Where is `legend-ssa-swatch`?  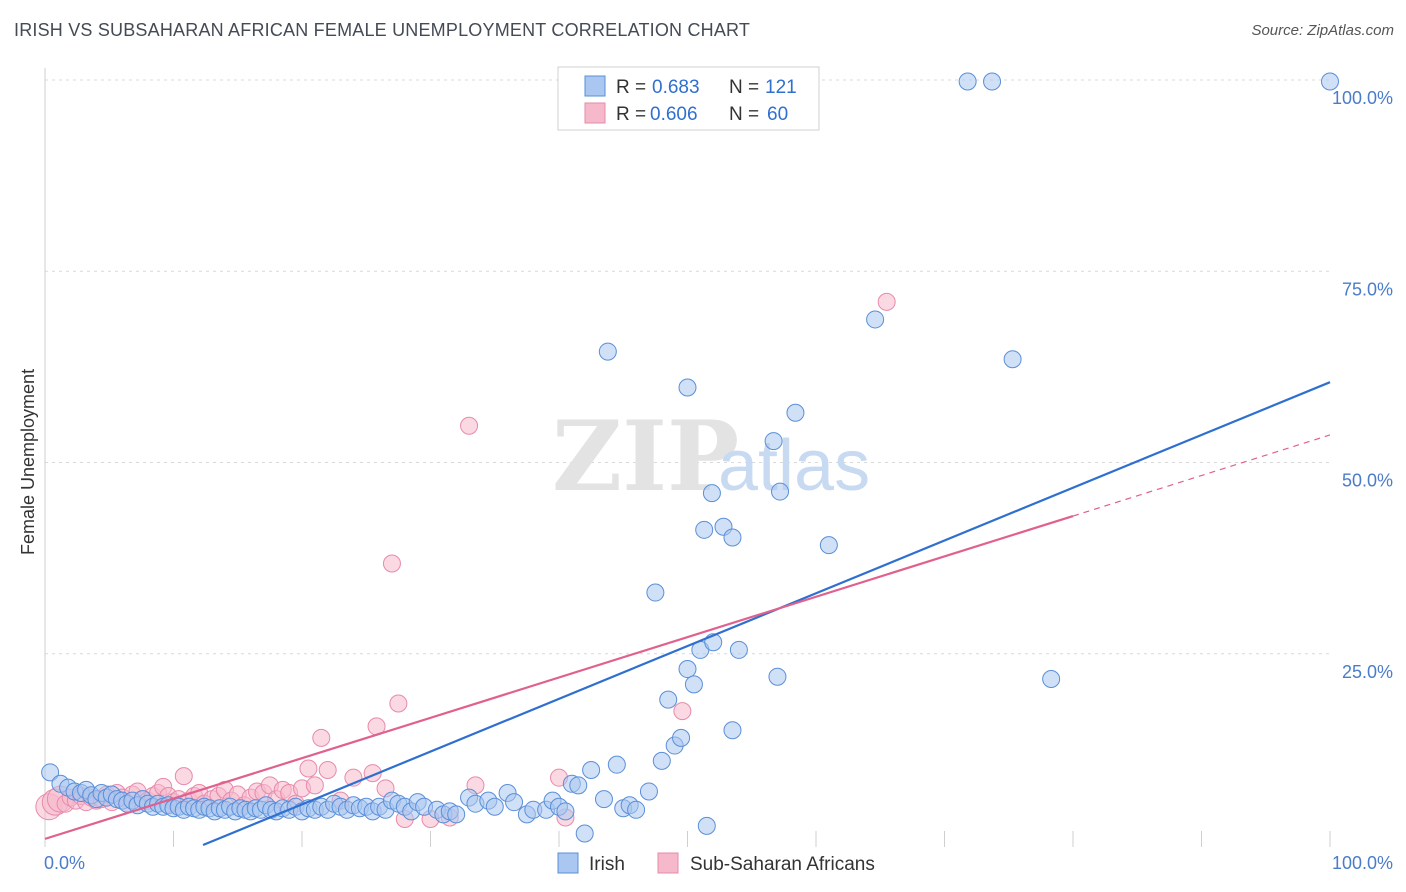 legend-ssa-swatch is located at coordinates (595, 113).